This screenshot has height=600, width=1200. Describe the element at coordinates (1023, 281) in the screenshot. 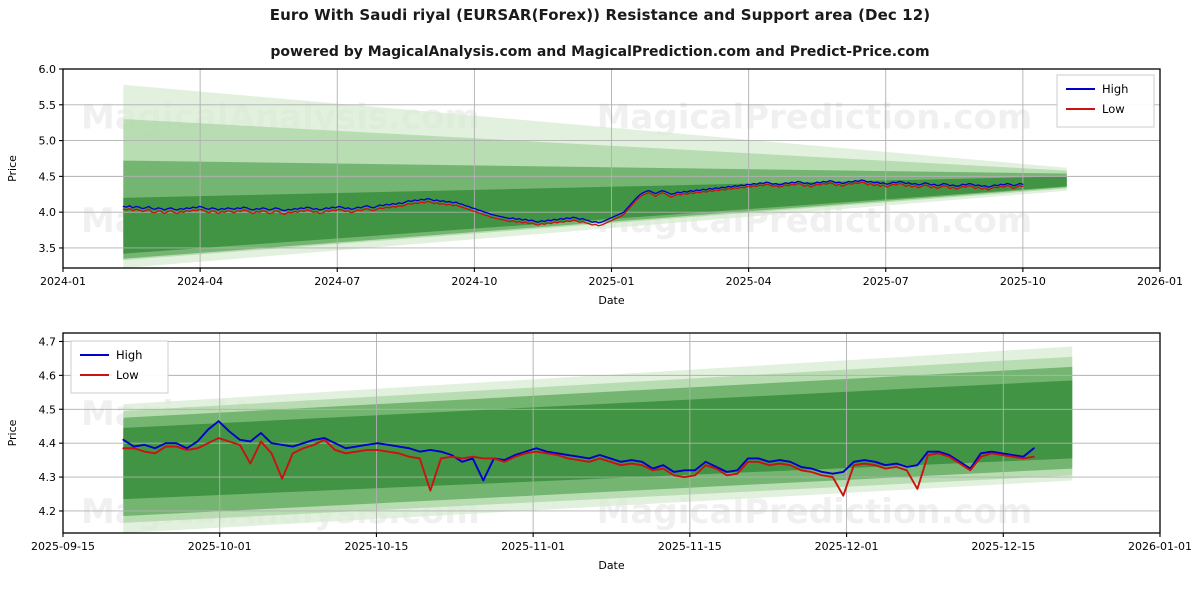

I see `x-axis-tick-label: 2025-10` at that location.